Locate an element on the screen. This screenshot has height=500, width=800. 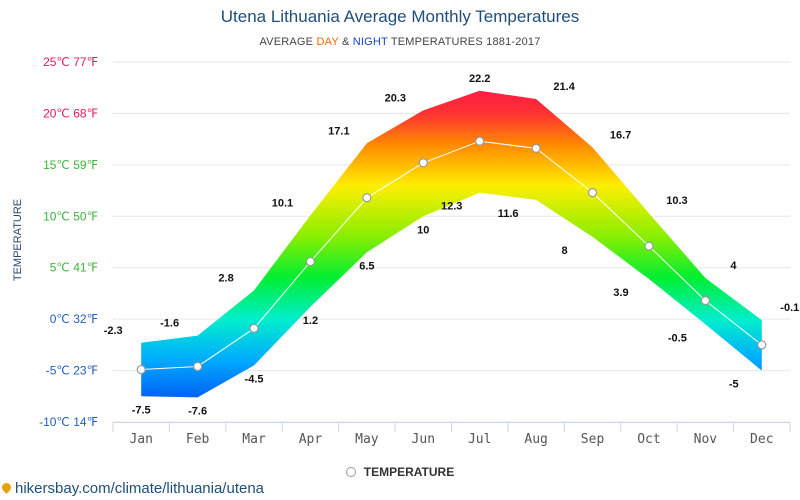
y-tick-label: 5℃ 41℉ is located at coordinates (74, 268).